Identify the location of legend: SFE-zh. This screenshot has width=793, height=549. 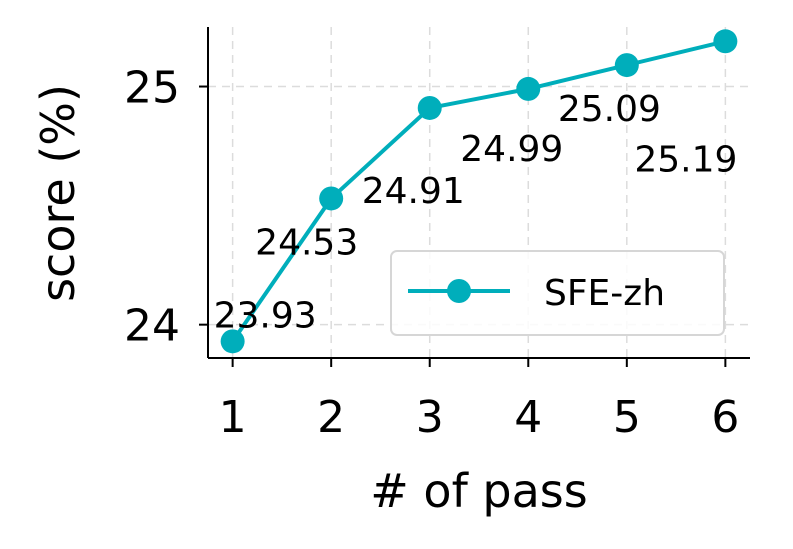
(557, 293).